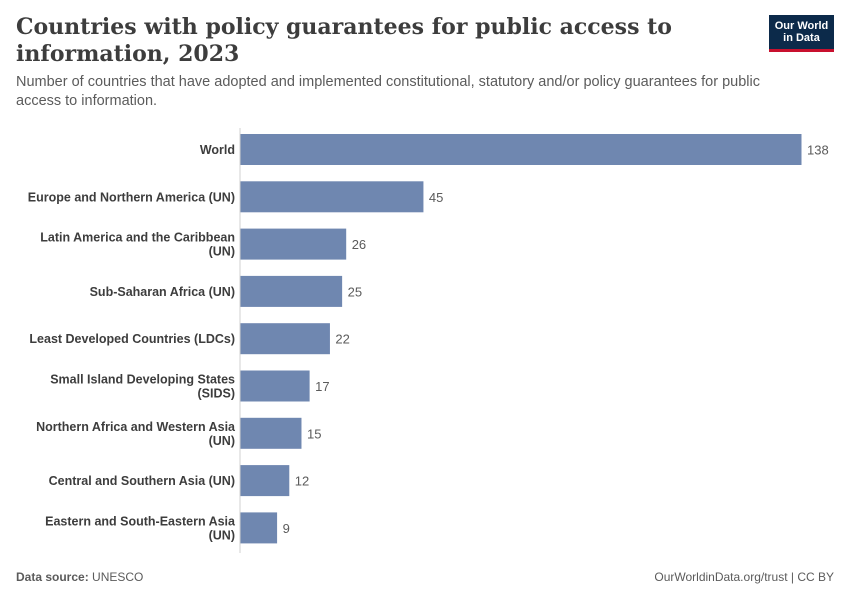  I want to click on logo-line-1: Our World, so click(801, 26).